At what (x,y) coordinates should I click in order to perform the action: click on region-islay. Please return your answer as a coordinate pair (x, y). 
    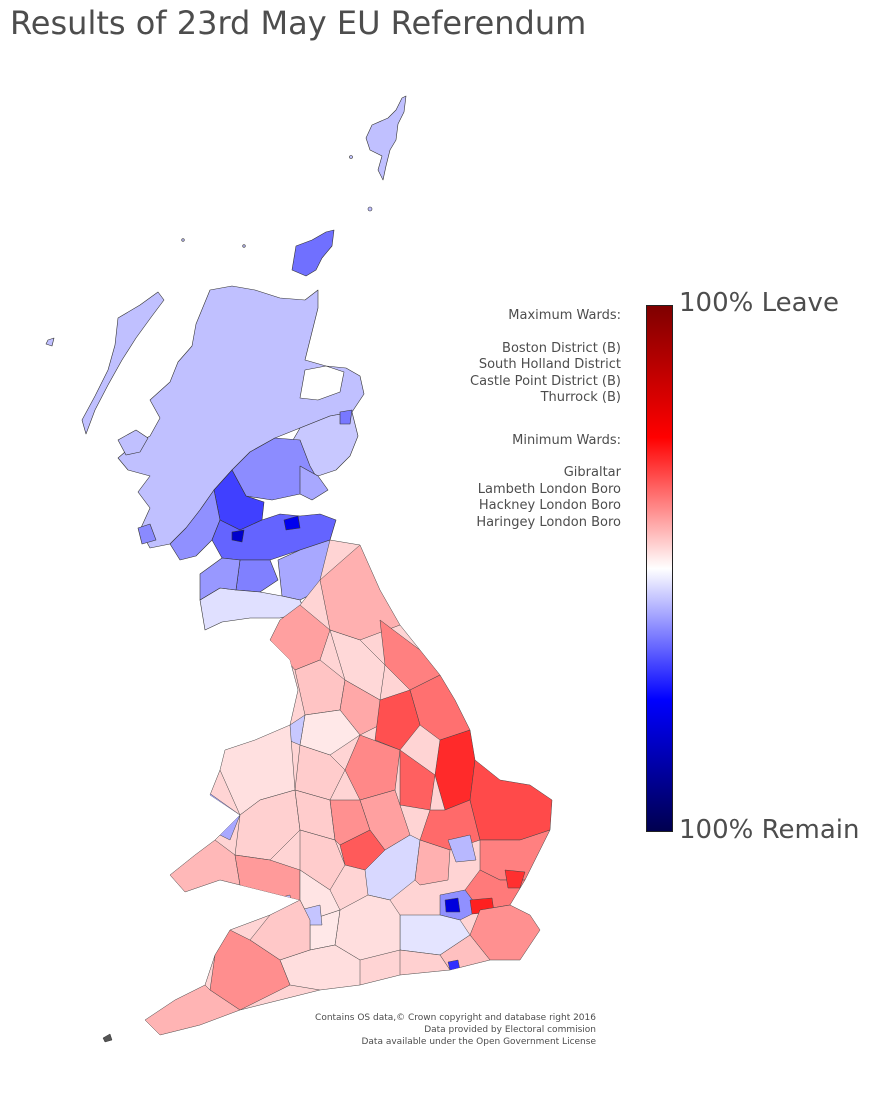
    Looking at the image, I should click on (147, 534).